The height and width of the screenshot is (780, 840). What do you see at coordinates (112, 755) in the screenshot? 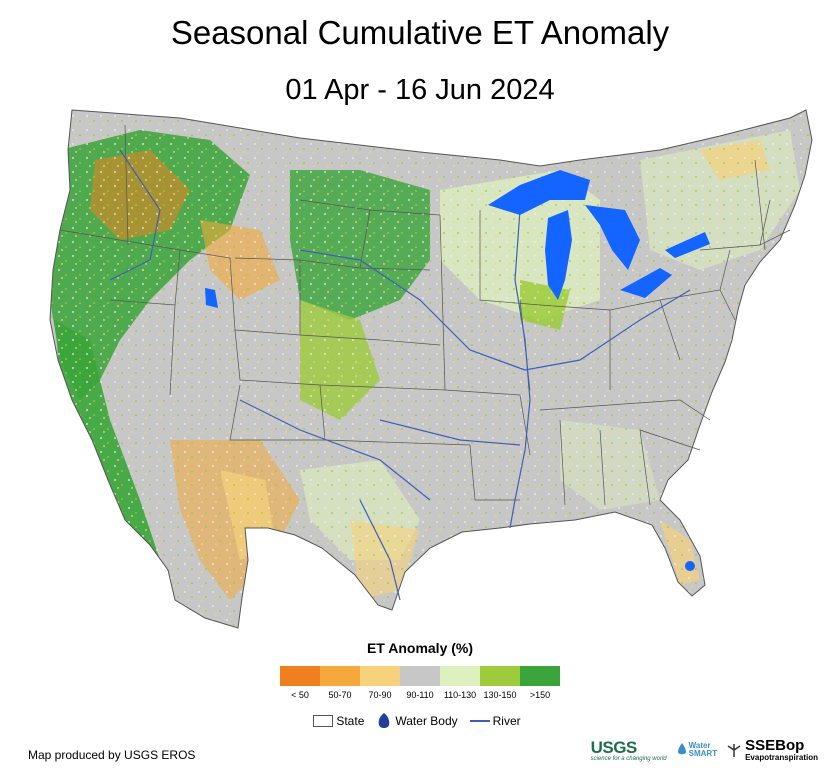
I see `credit-text: Map produced by USGS EROS` at bounding box center [112, 755].